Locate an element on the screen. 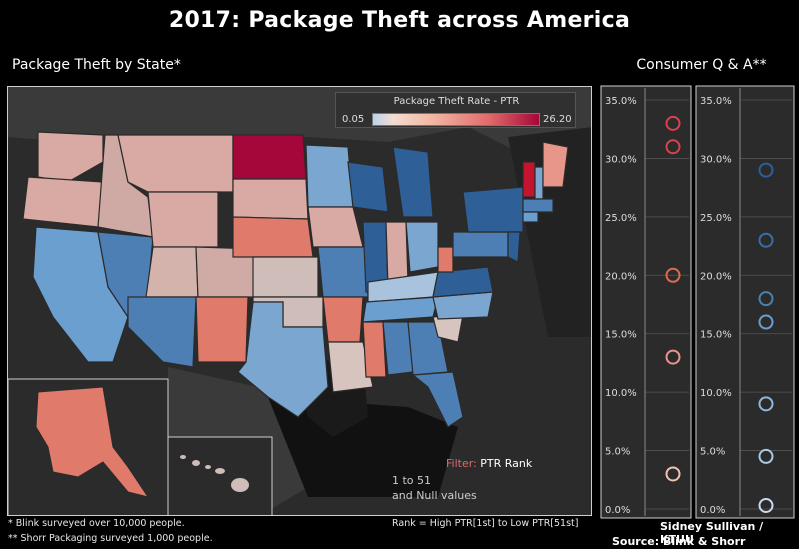  legend-gradient is located at coordinates (456, 119).